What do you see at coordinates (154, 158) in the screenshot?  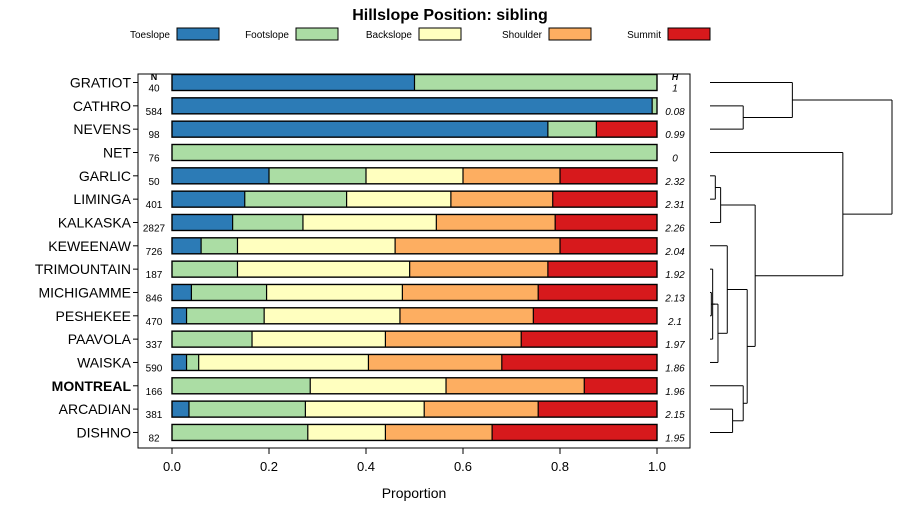 I see `n-value: 76` at bounding box center [154, 158].